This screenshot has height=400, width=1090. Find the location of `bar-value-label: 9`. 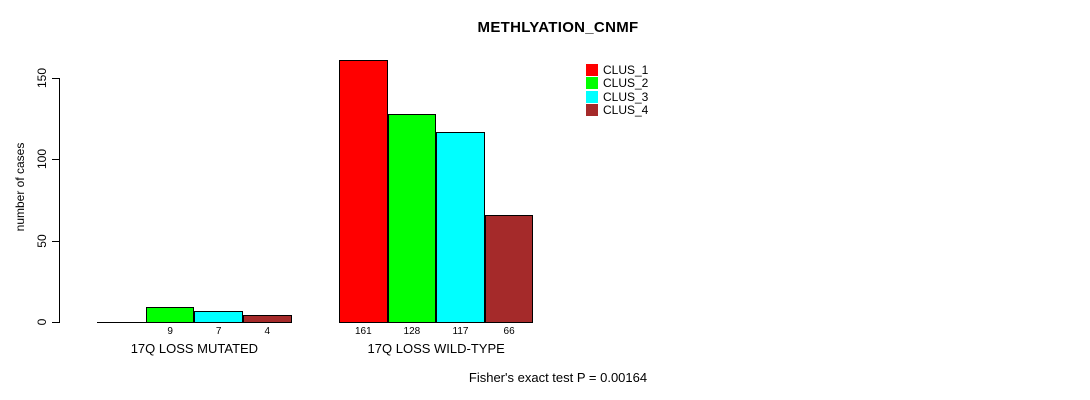

bar-value-label: 9 is located at coordinates (170, 331).